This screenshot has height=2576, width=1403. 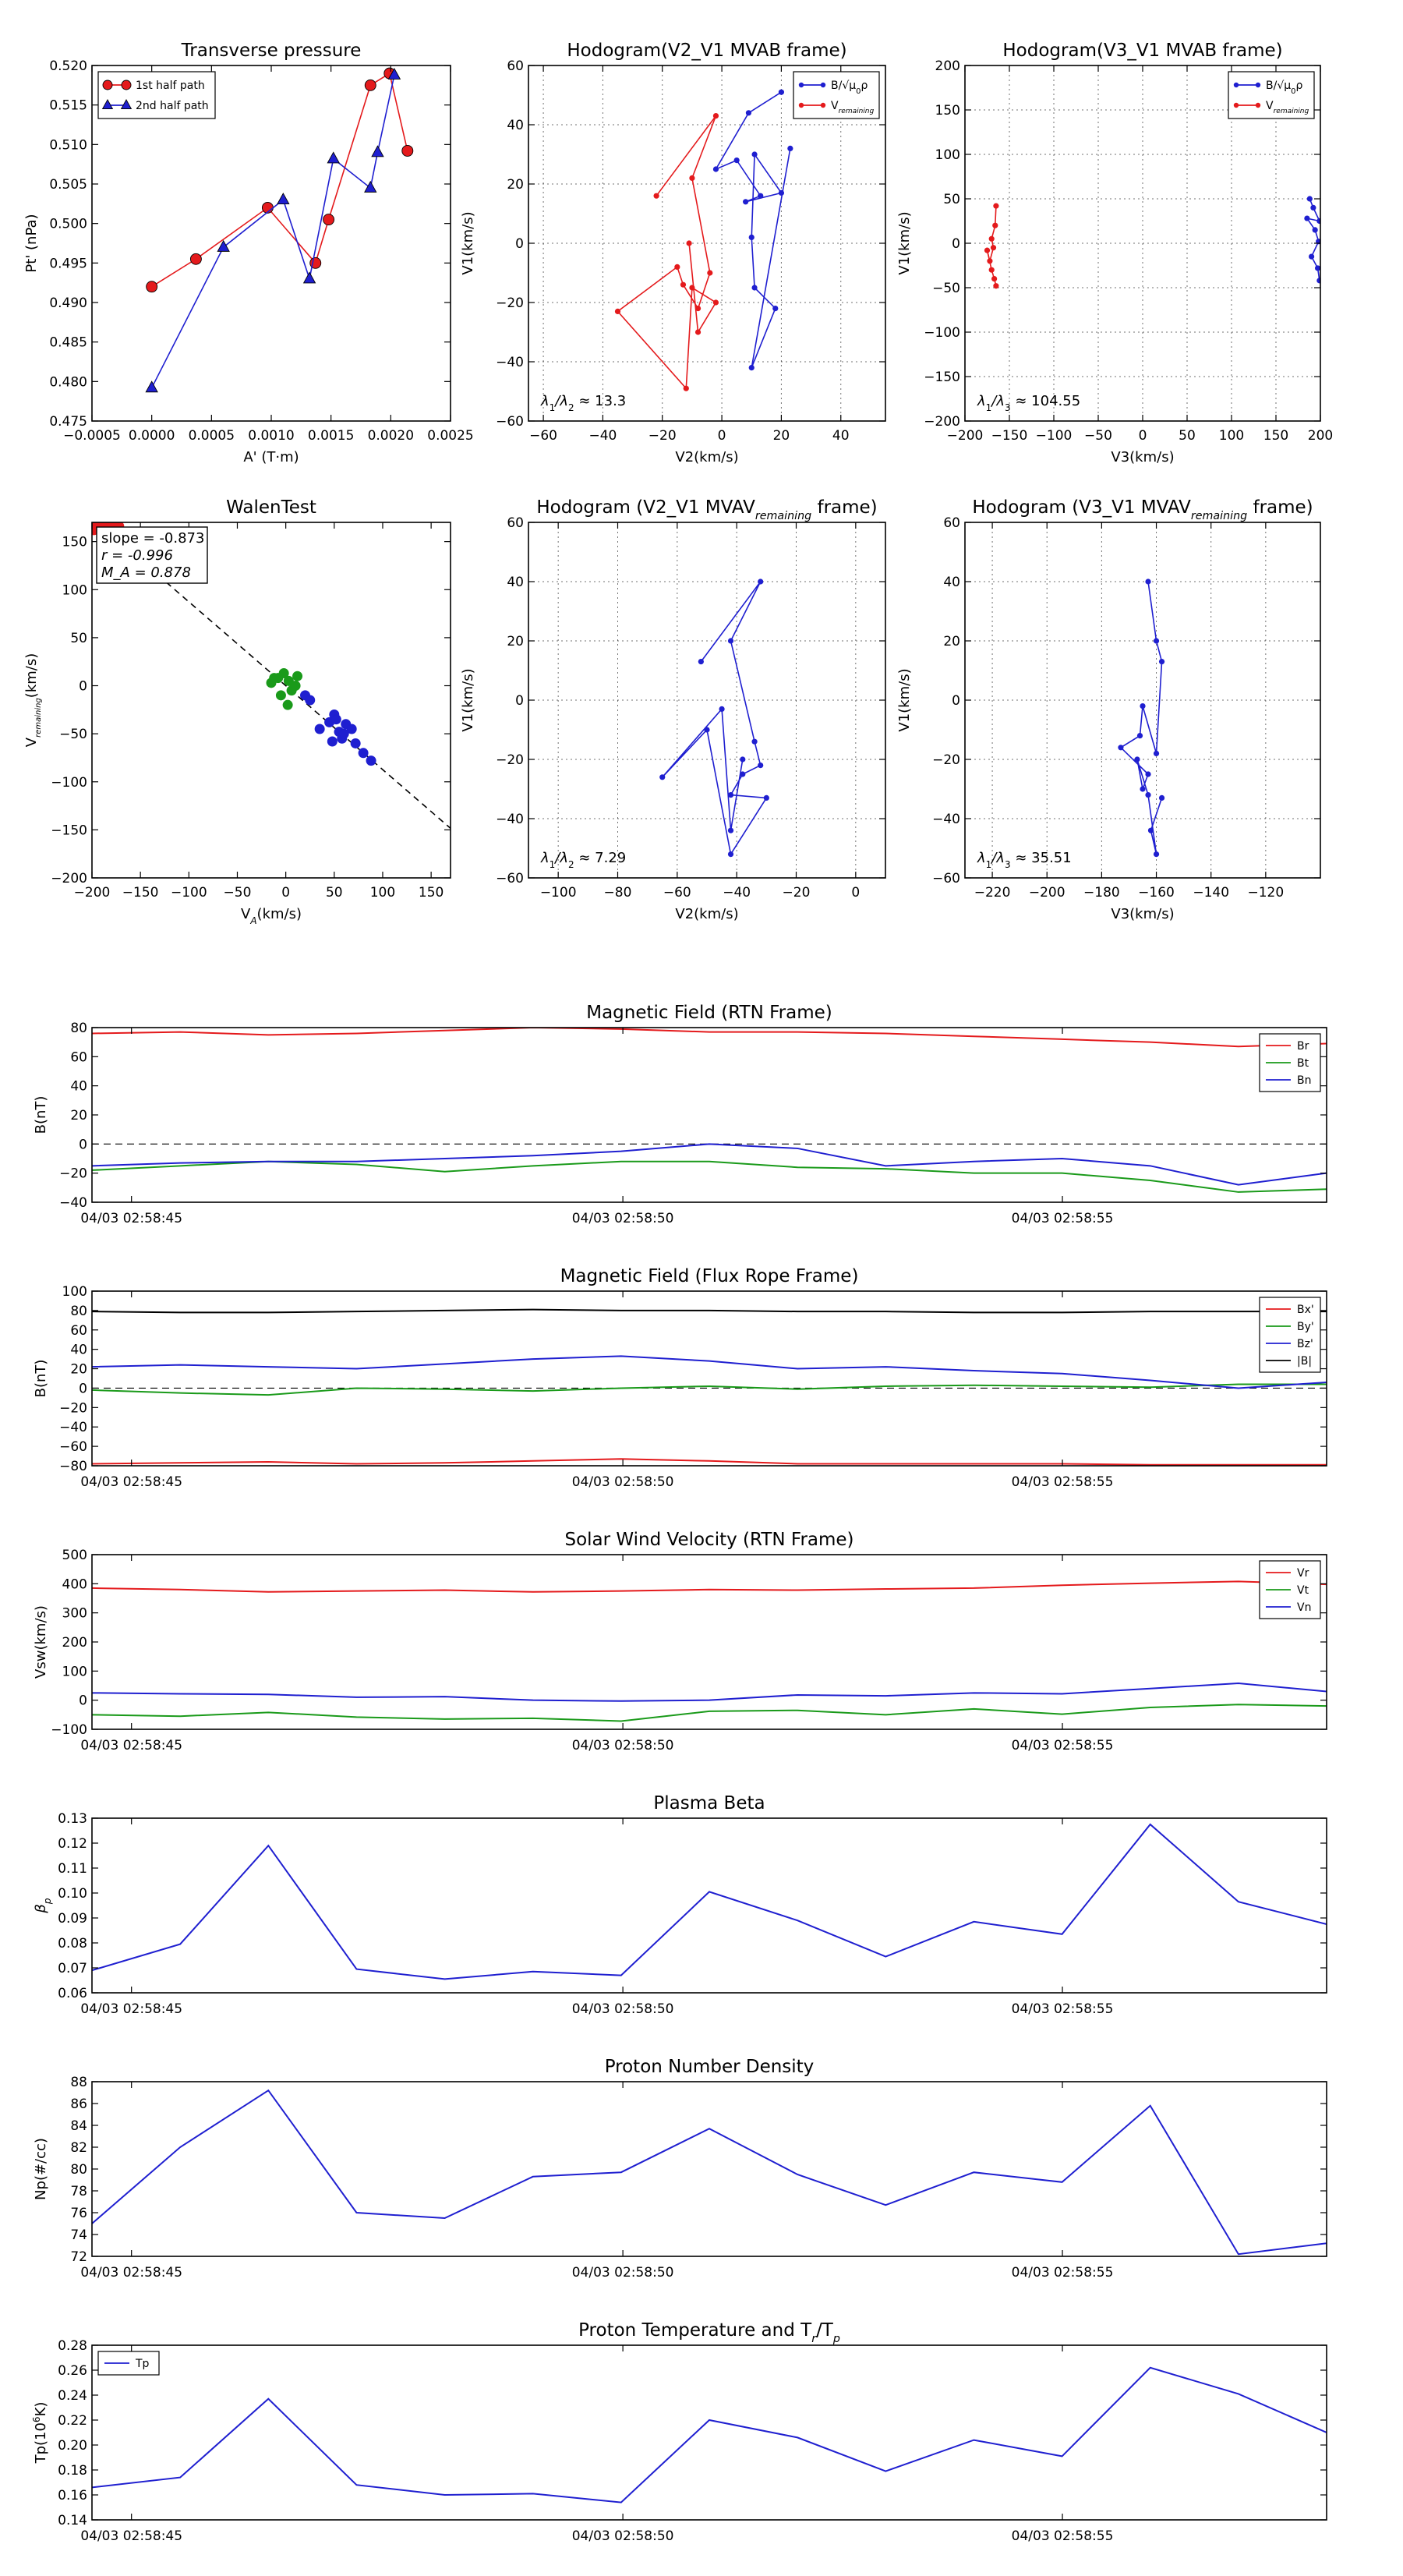 I want to click on y-tick-label: −20, so click(x=73, y=1174).